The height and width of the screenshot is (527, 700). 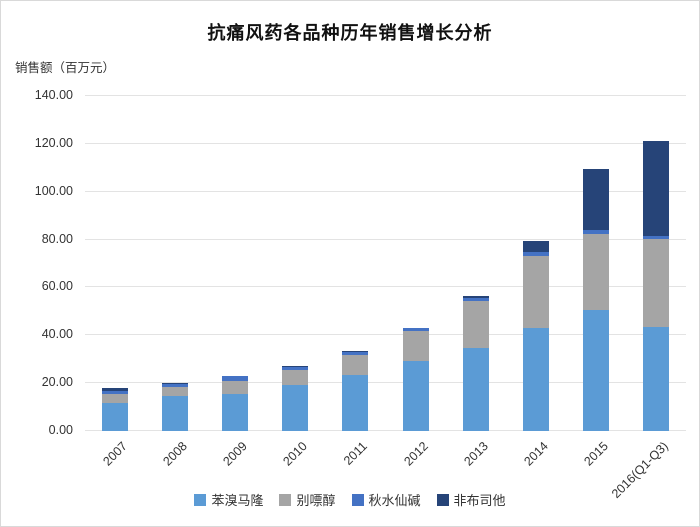 What do you see at coordinates (237, 500) in the screenshot?
I see `legend-label: 苯溴马隆` at bounding box center [237, 500].